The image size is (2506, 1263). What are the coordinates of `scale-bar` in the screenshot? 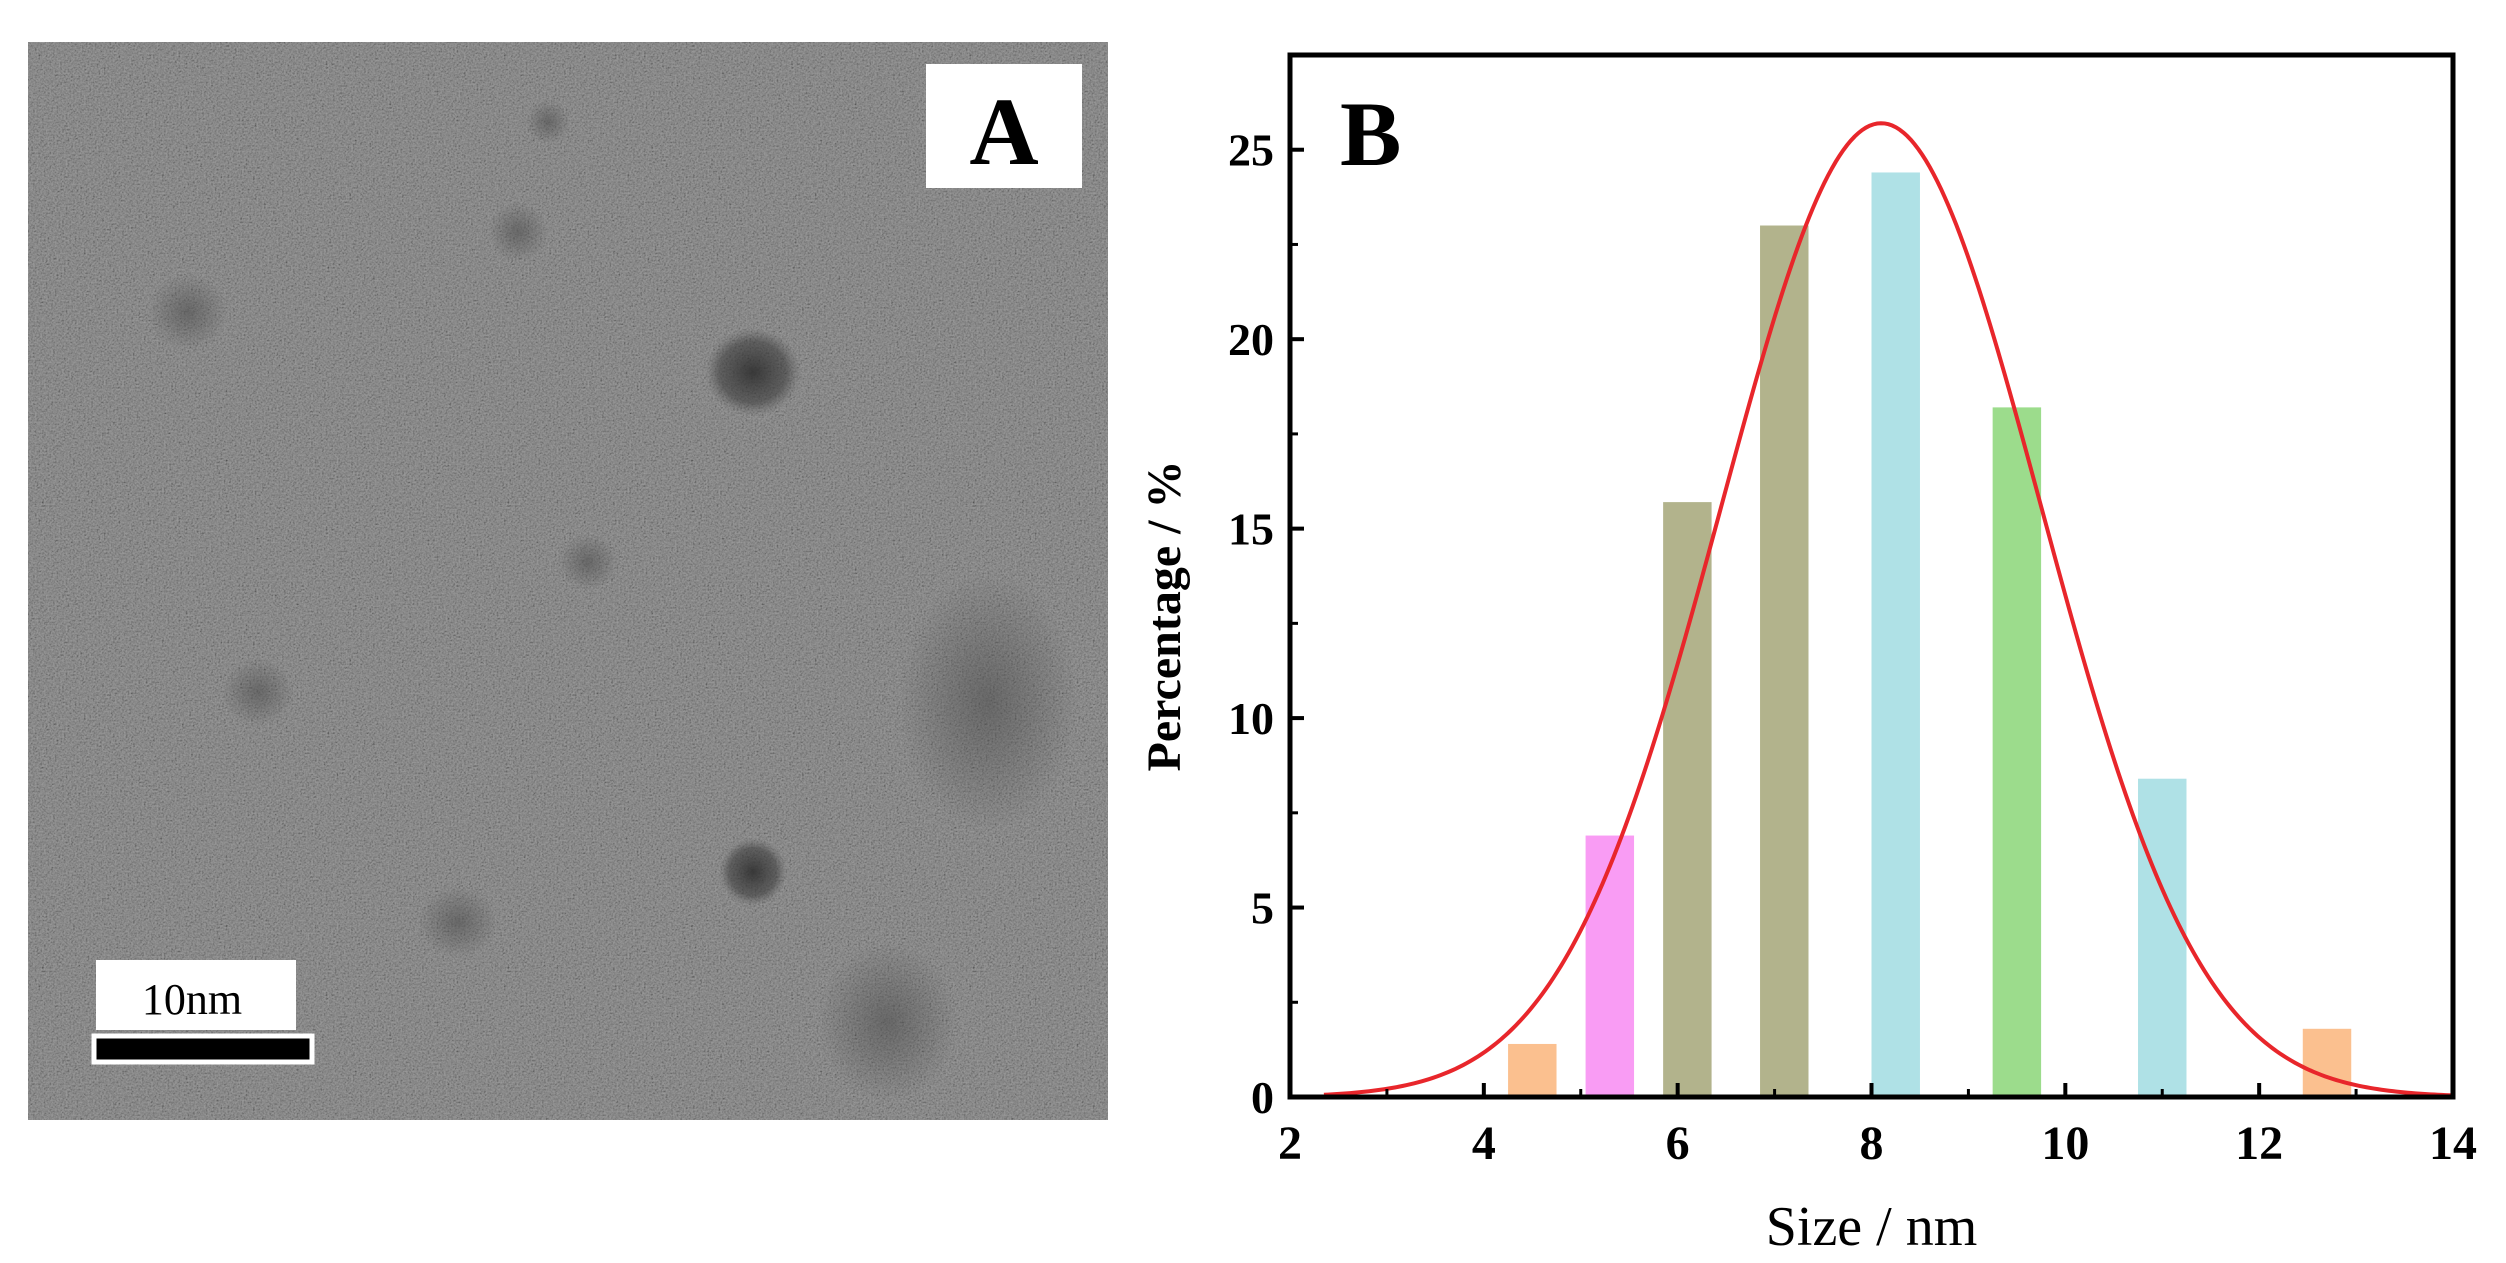 It's located at (203, 1049).